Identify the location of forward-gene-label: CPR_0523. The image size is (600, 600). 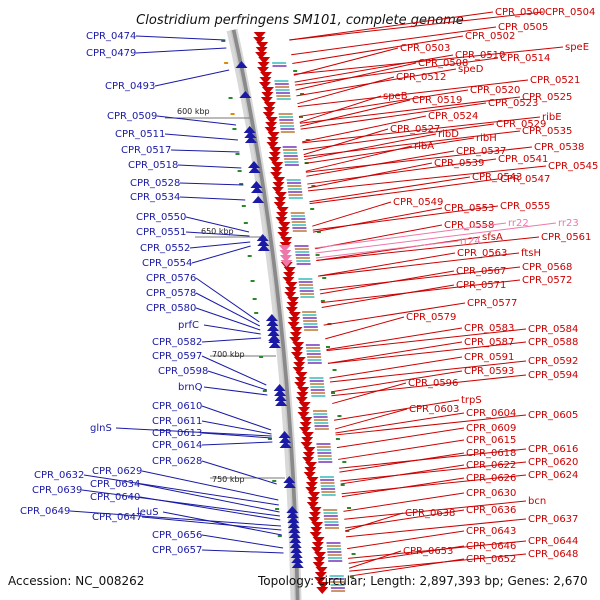
(513, 103).